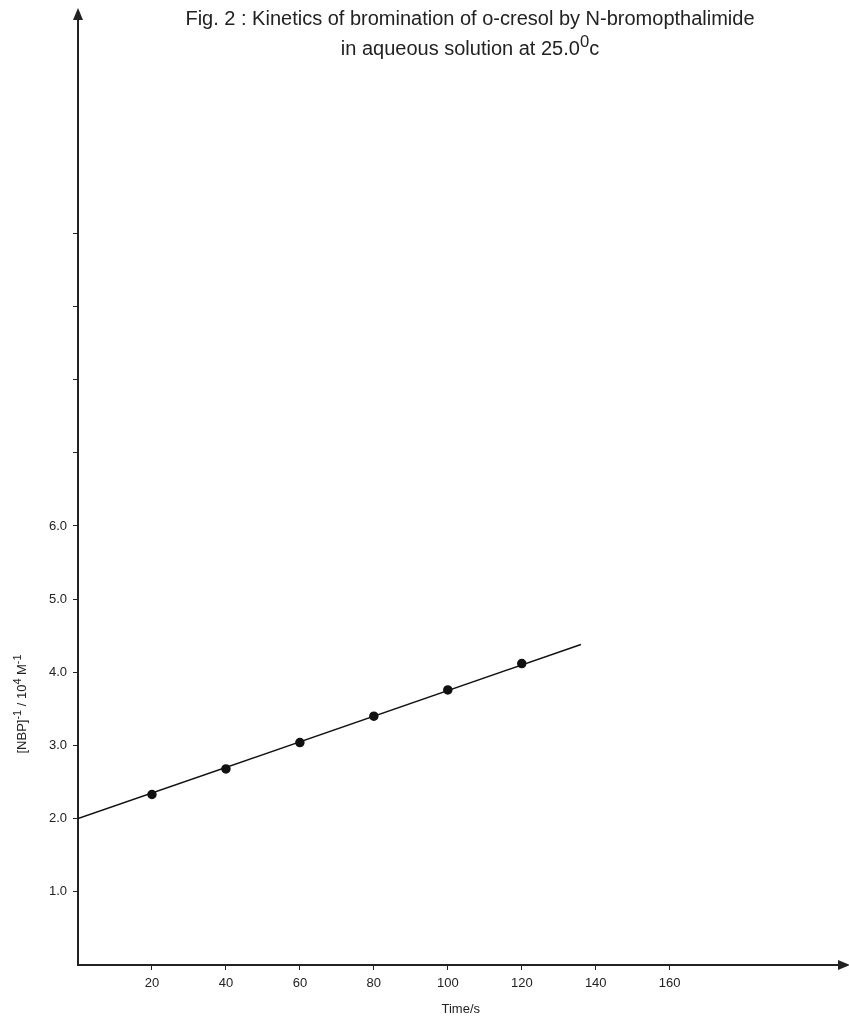 The height and width of the screenshot is (1024, 849). What do you see at coordinates (57, 598) in the screenshot?
I see `y-tick-label: 5.0` at bounding box center [57, 598].